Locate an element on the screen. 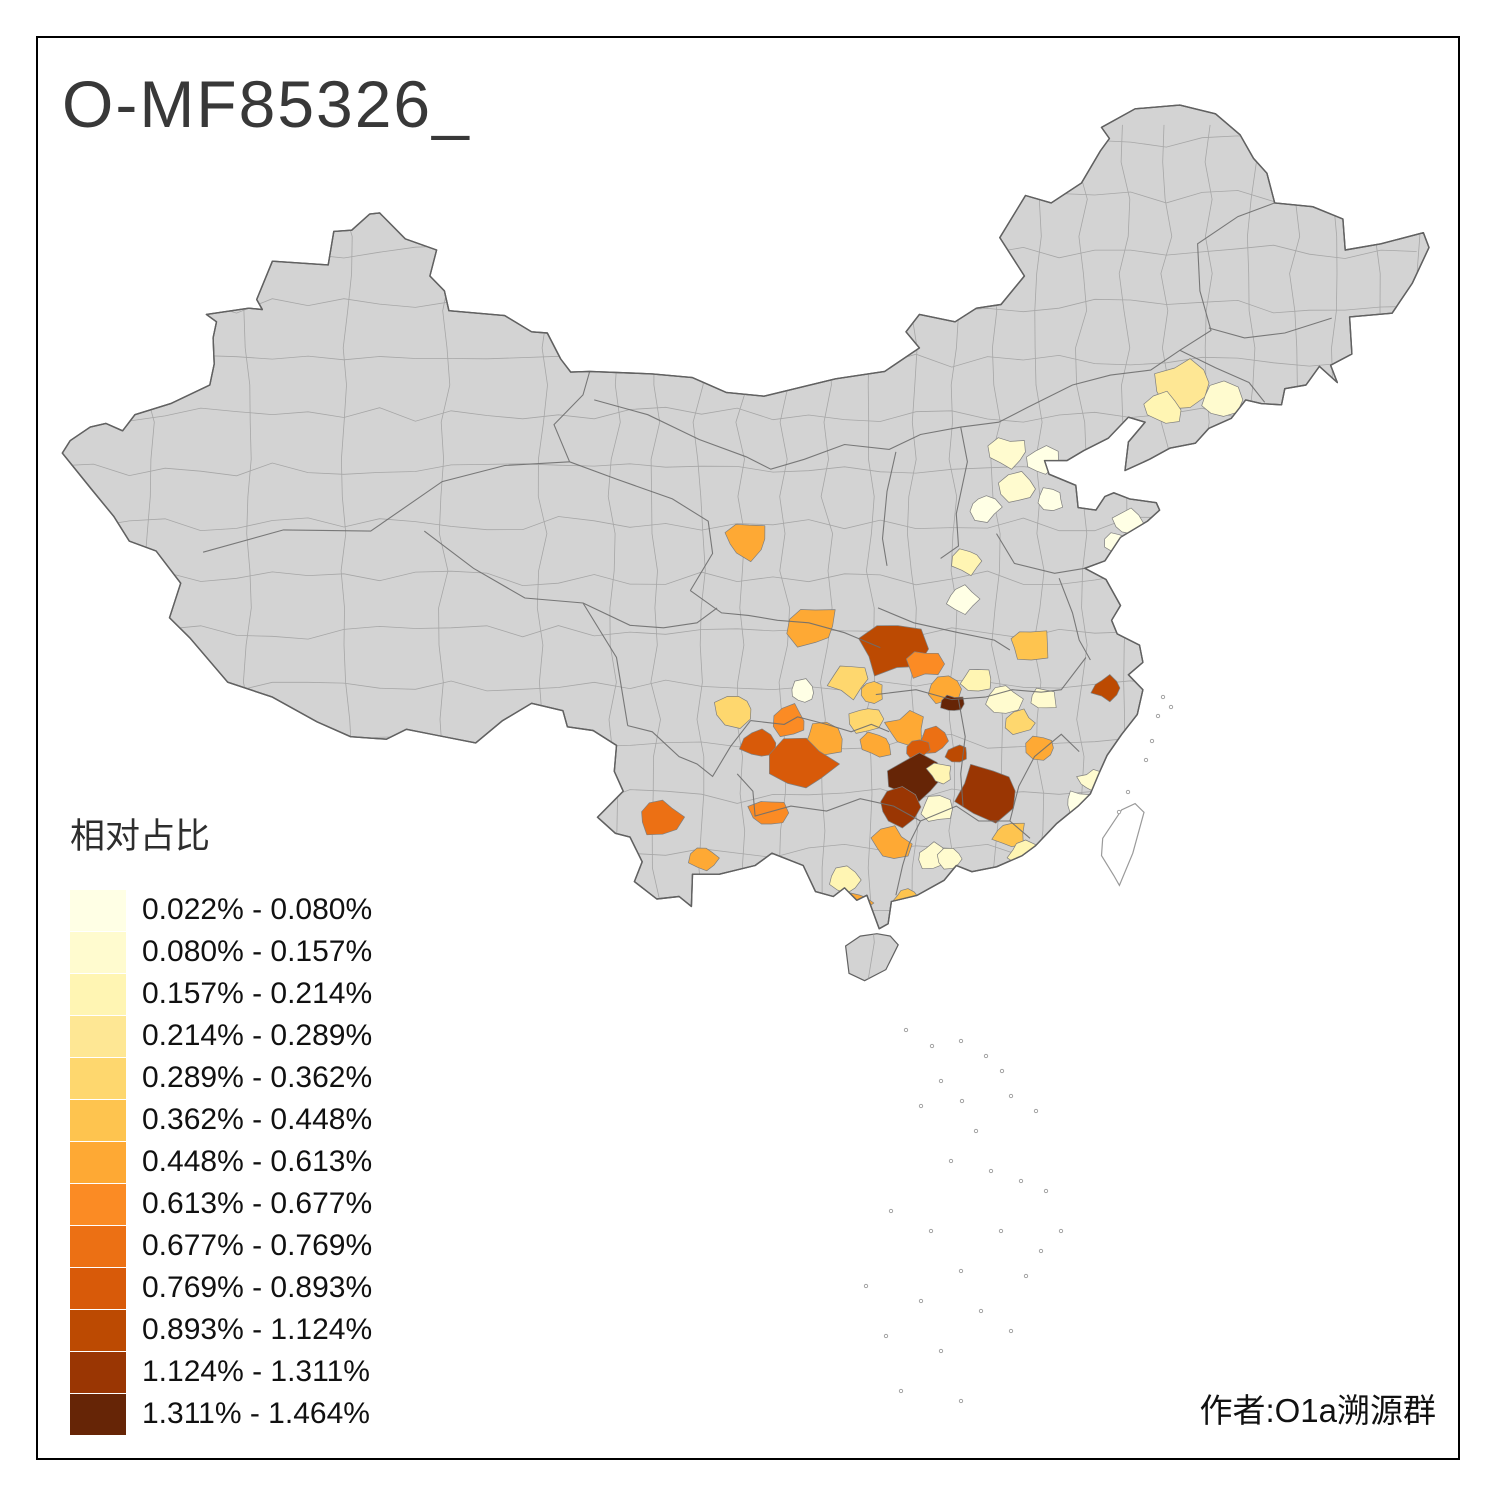 The height and width of the screenshot is (1500, 1500). legend-label: 0.448% - 0.613% is located at coordinates (257, 1161).